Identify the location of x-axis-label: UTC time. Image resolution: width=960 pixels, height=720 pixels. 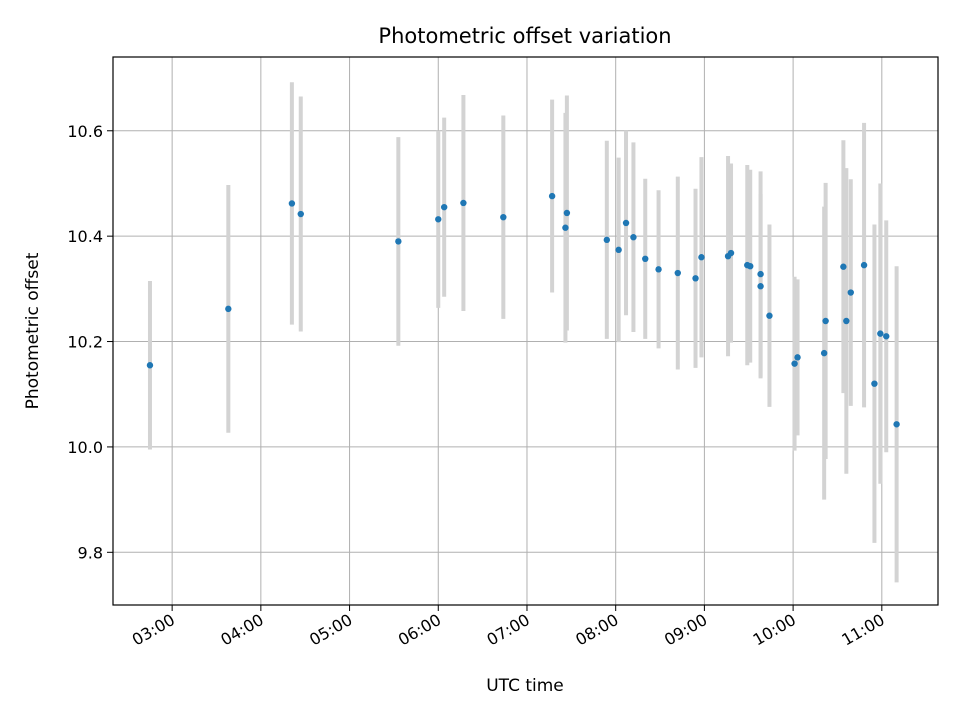
(525, 686).